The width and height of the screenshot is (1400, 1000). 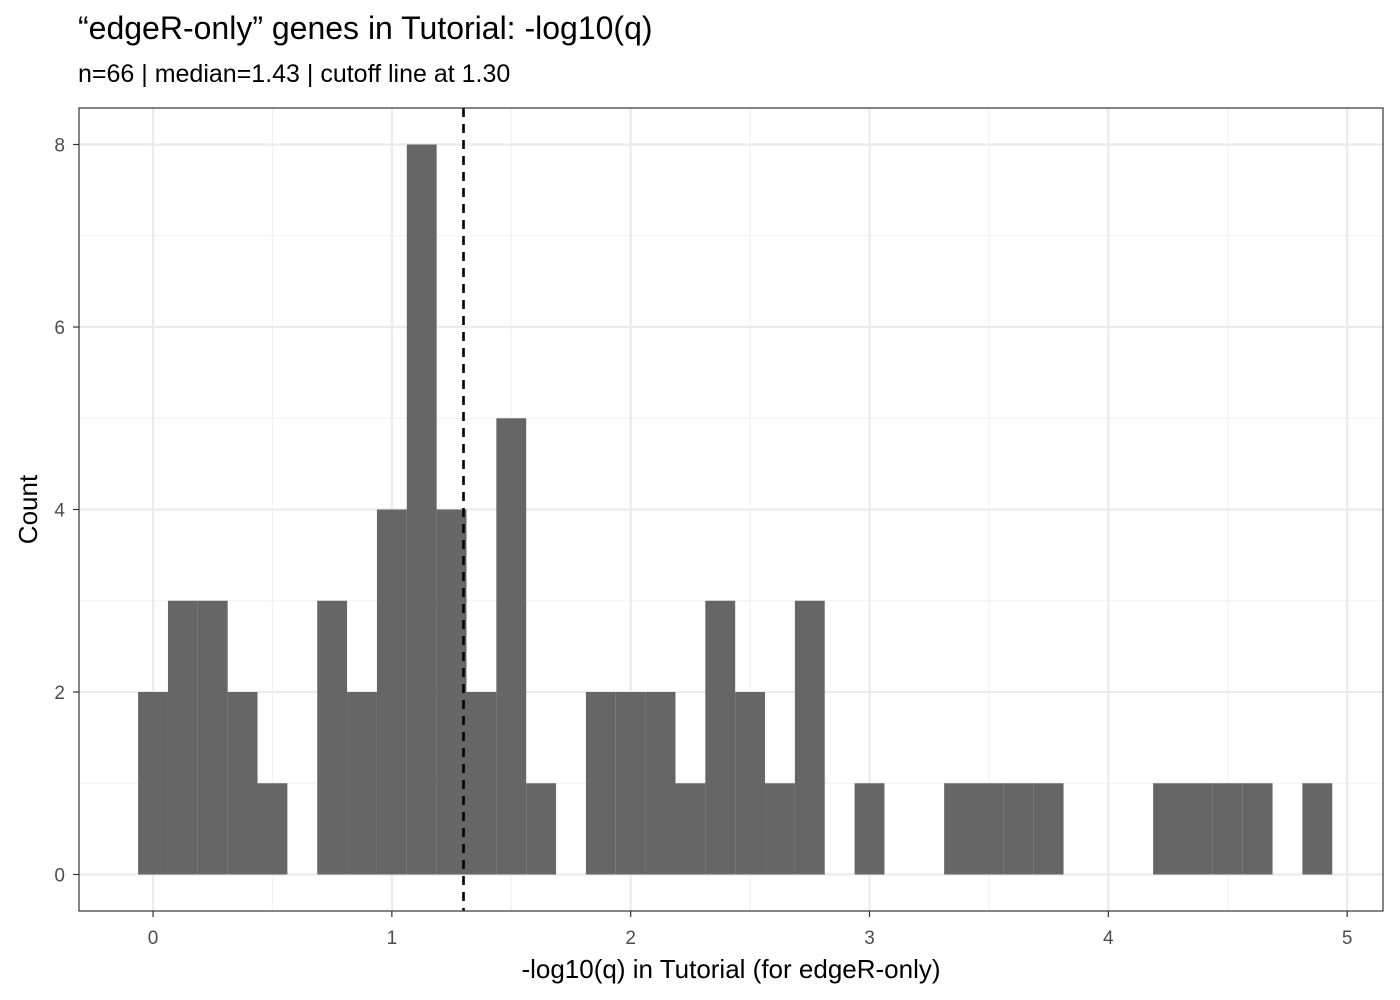 What do you see at coordinates (630, 938) in the screenshot?
I see `x-tick-label: 2` at bounding box center [630, 938].